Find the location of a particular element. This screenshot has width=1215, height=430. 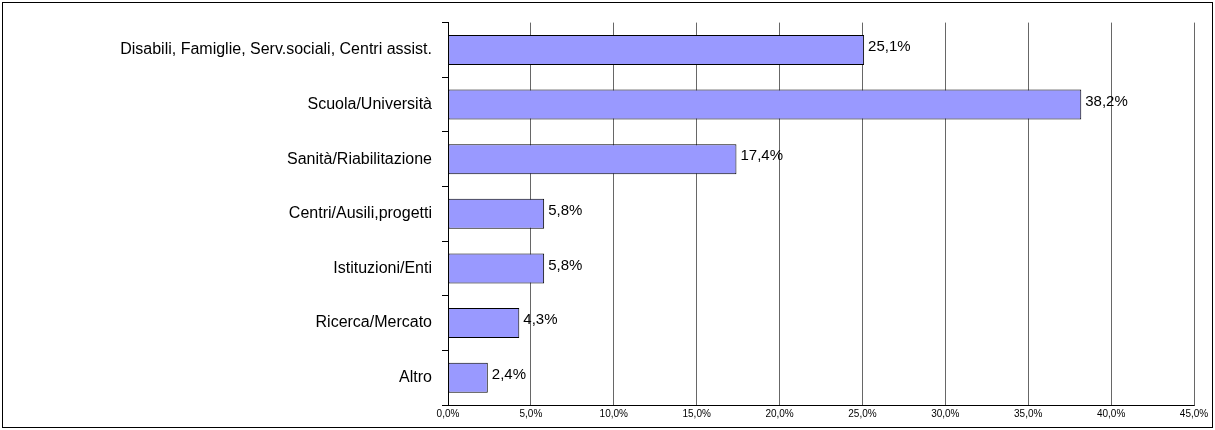

x-tick-label: 45,0% is located at coordinates (1194, 413).